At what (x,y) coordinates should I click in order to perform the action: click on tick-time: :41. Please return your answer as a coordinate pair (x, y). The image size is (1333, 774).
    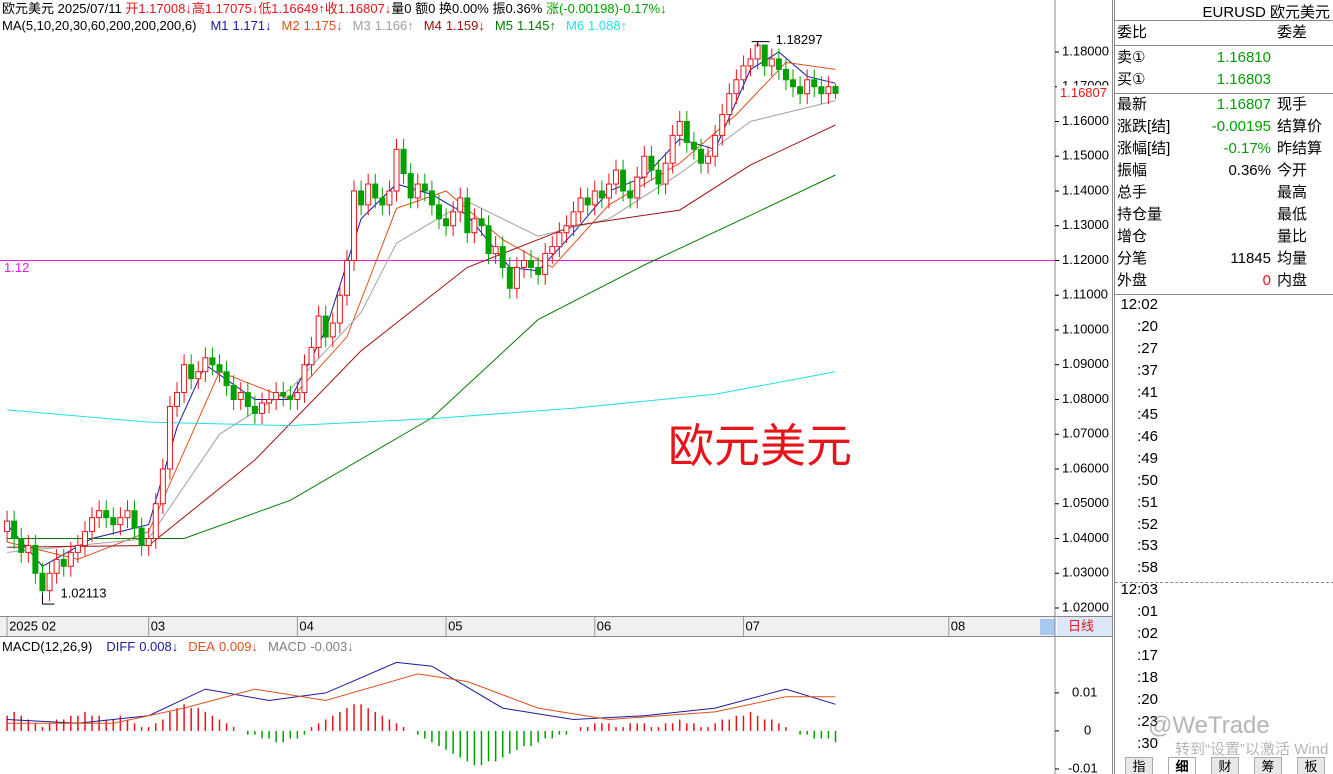
    Looking at the image, I should click on (1147, 392).